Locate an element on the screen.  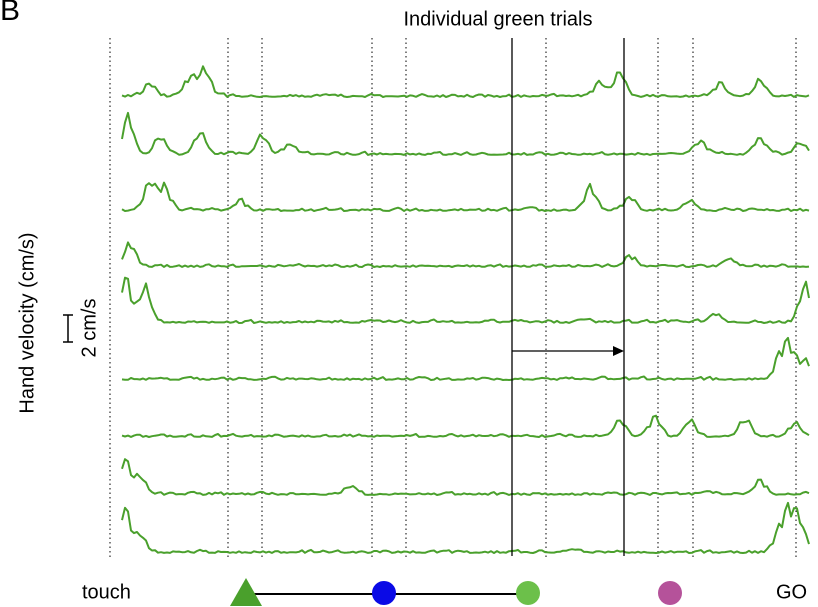
scale-bar is located at coordinates (68, 328).